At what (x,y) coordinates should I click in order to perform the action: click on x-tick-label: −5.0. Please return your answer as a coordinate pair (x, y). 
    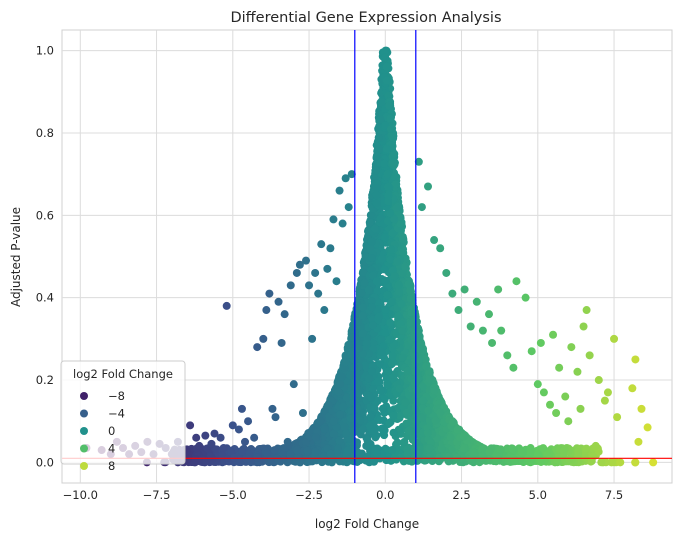
    Looking at the image, I should click on (233, 495).